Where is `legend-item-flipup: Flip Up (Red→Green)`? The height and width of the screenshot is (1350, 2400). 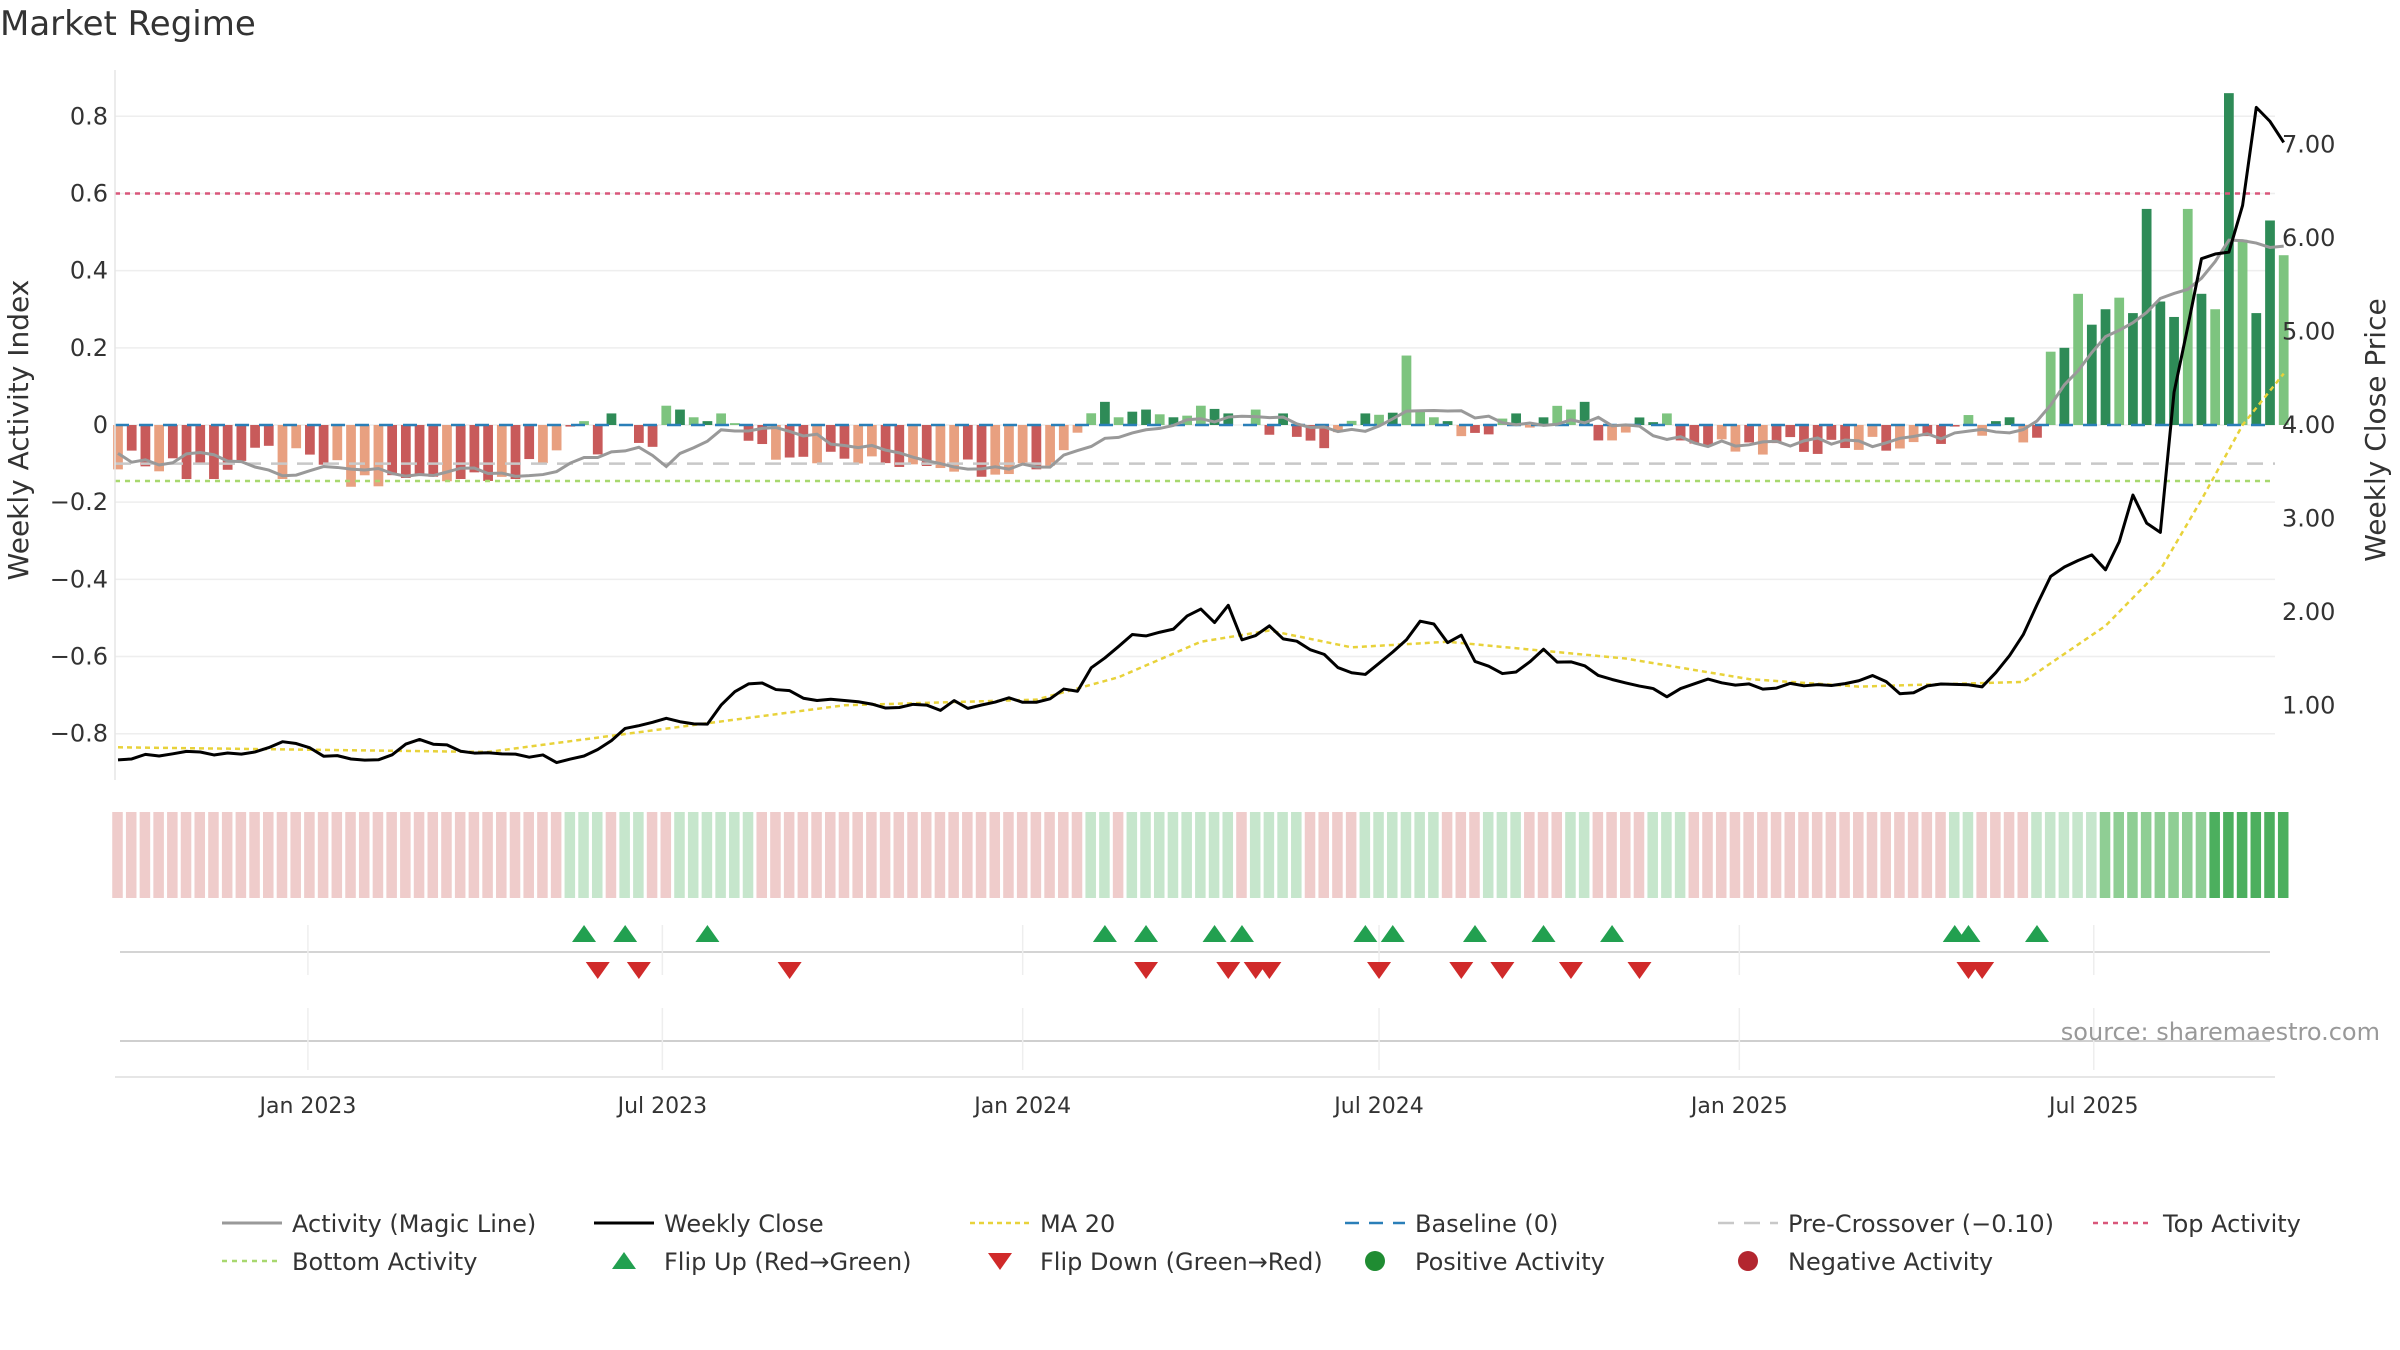 legend-item-flipup: Flip Up (Red→Green) is located at coordinates (762, 1262).